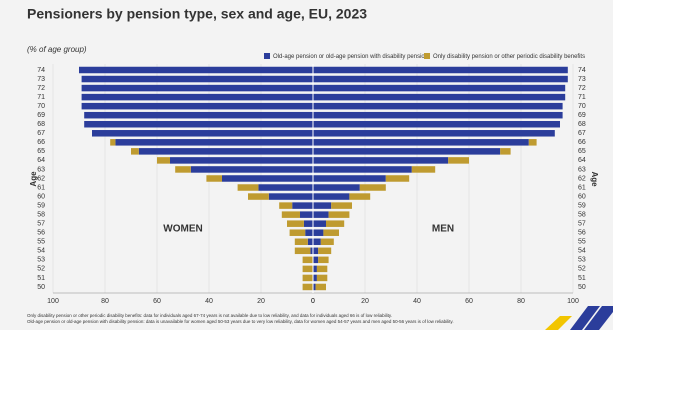 Image resolution: width=677 pixels, height=401 pixels. I want to click on chart-subtitle: (% of age group), so click(57, 49).